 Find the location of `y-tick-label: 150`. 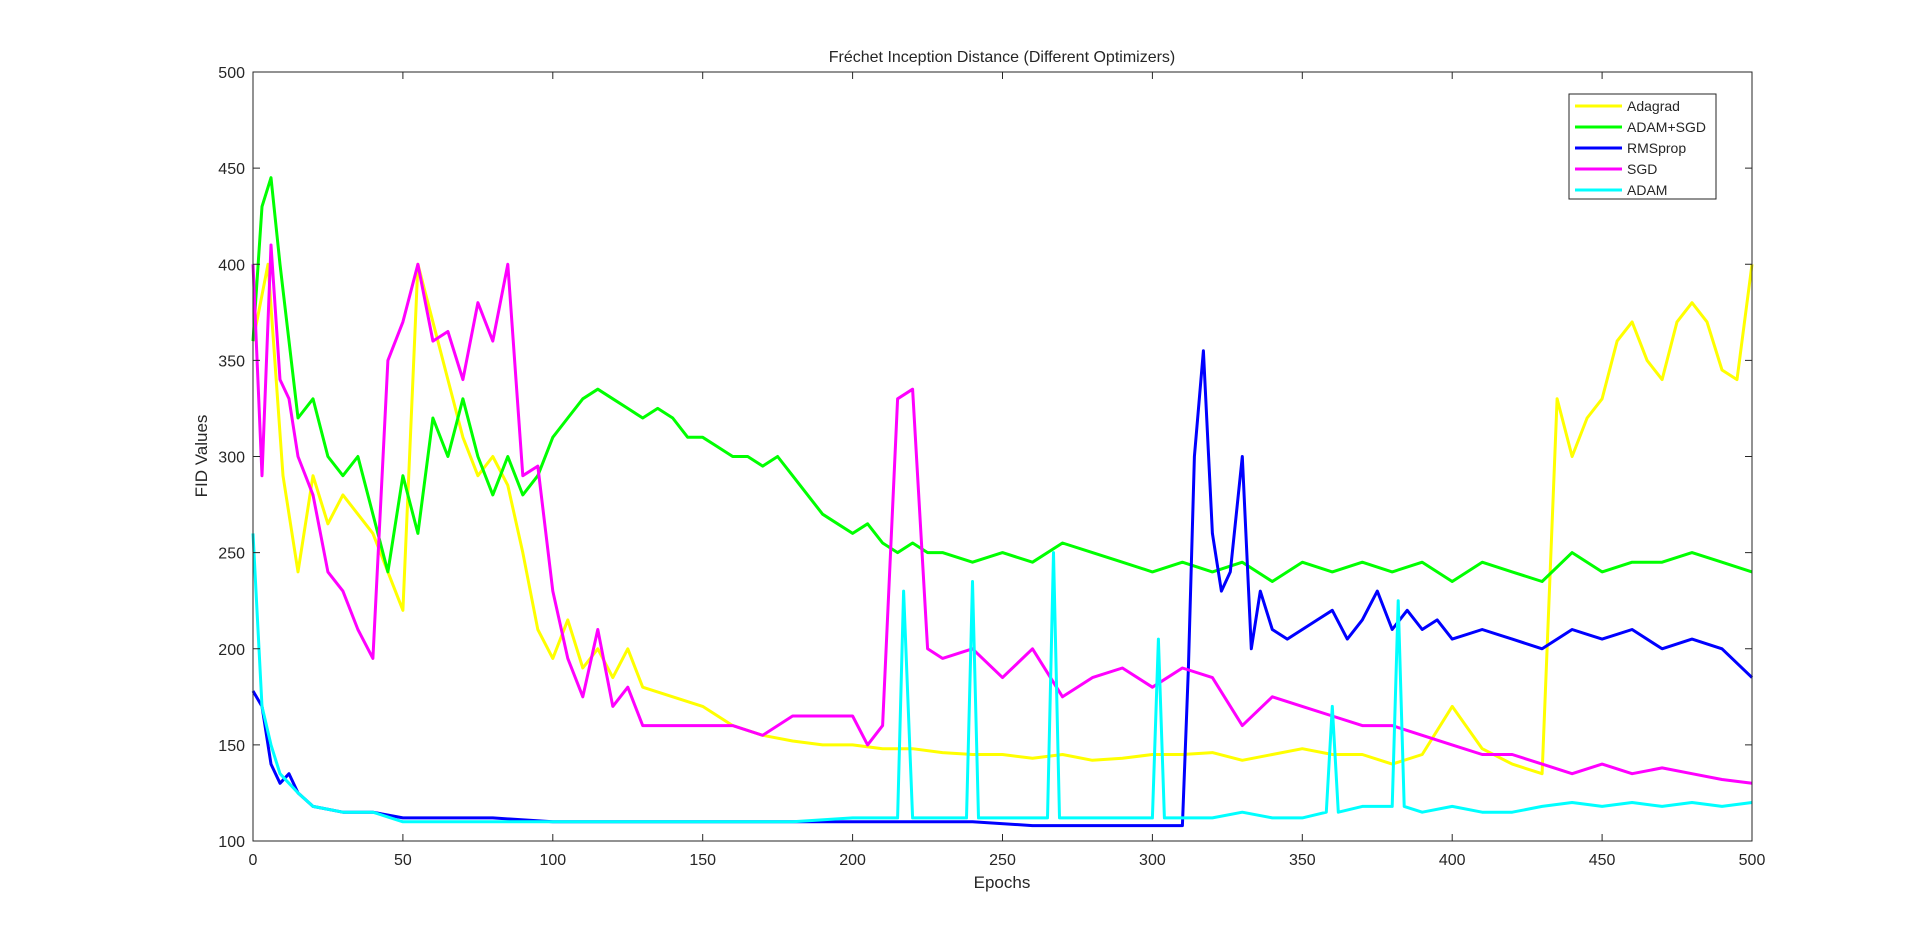

y-tick-label: 150 is located at coordinates (231, 746).